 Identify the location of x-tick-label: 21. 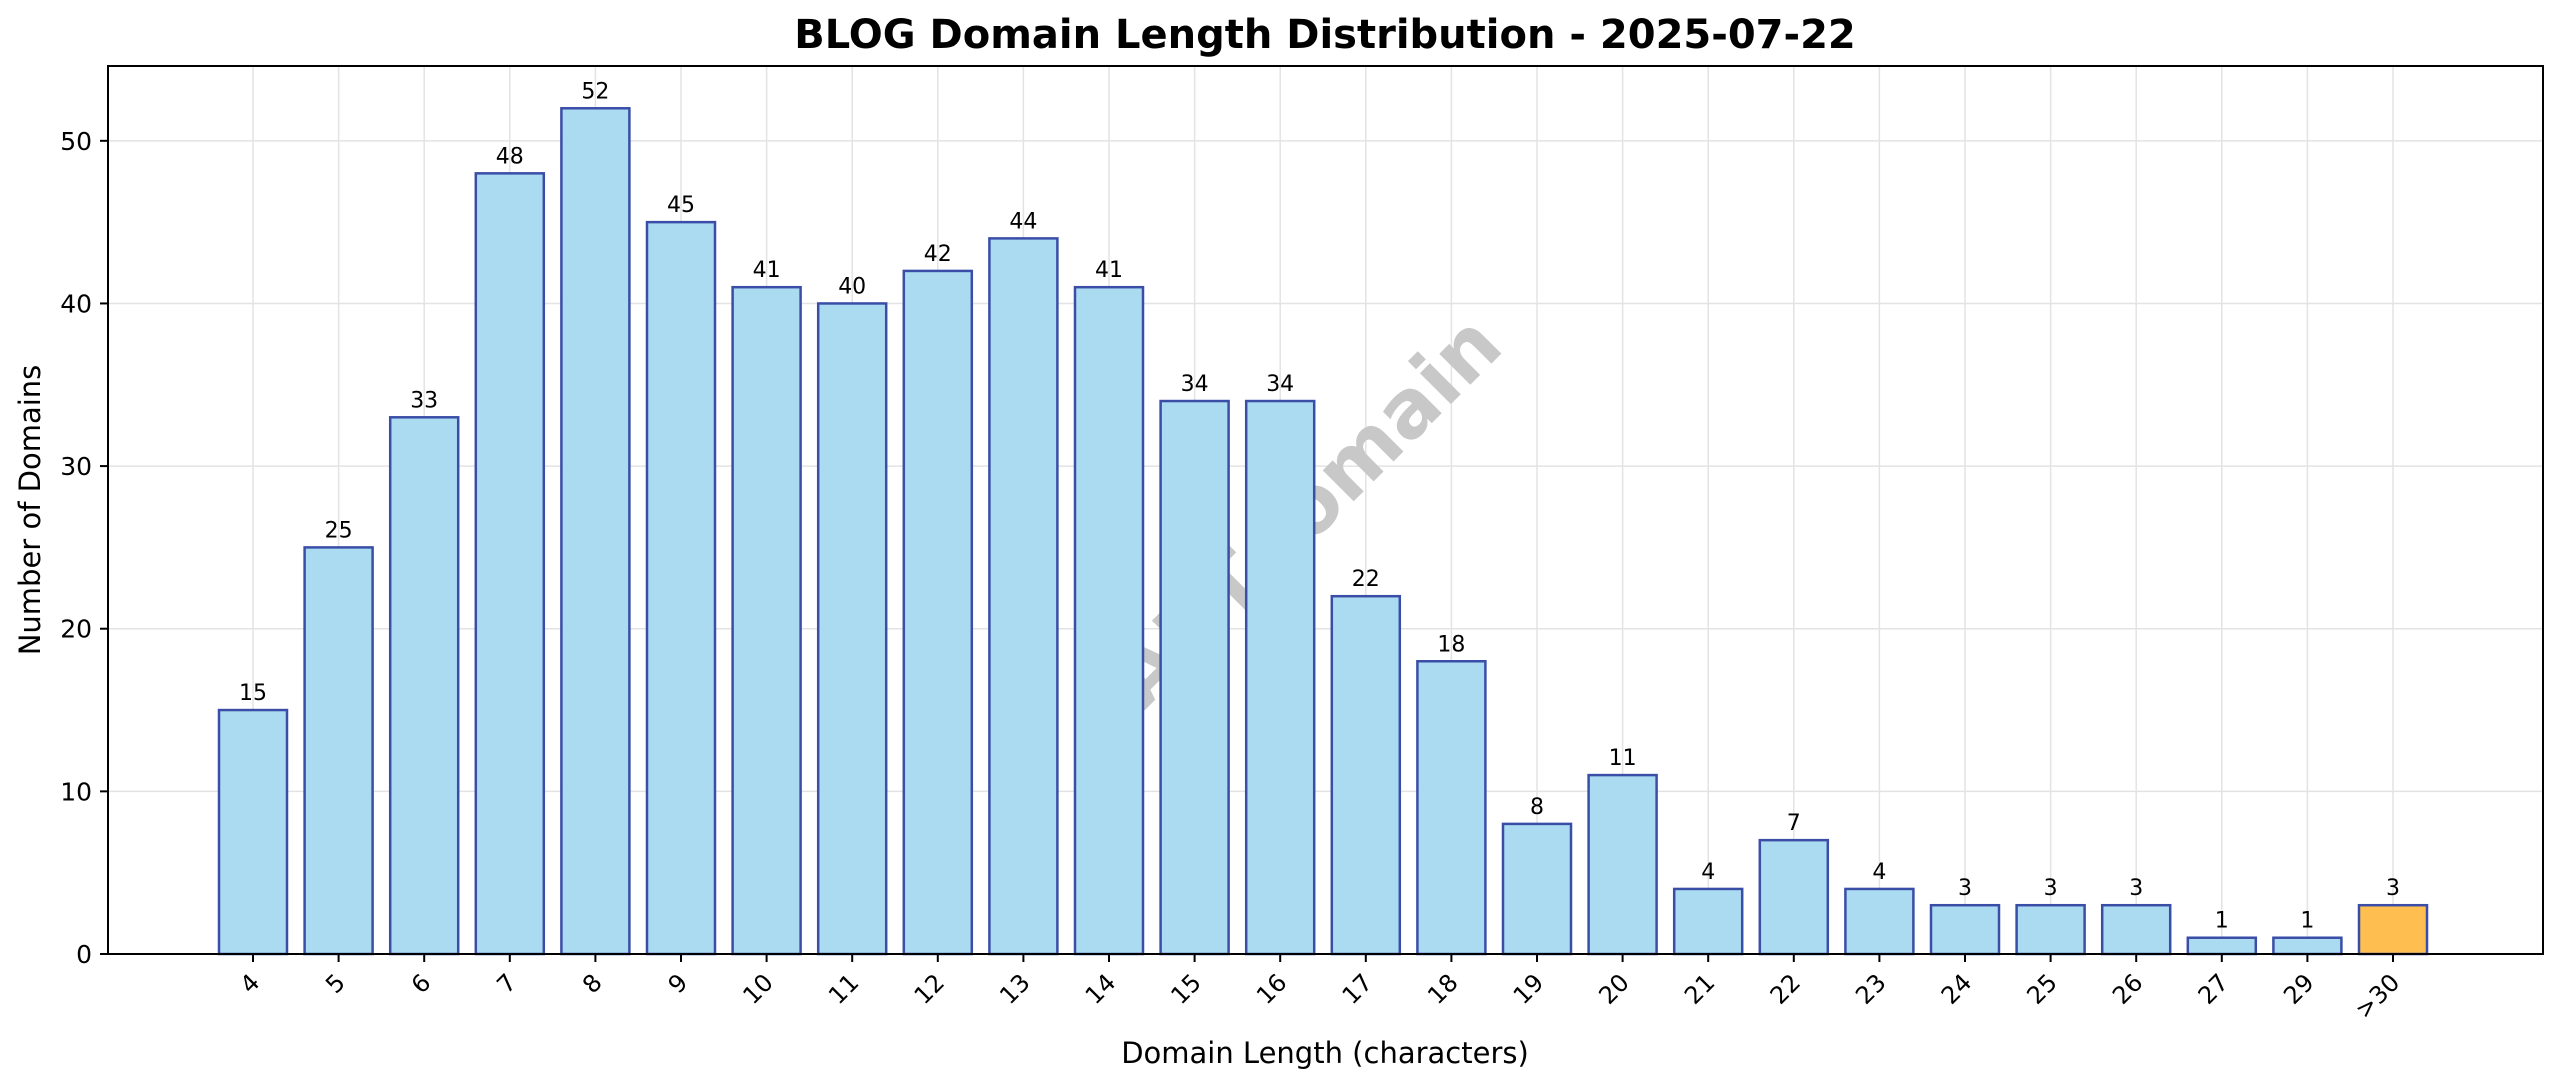
(1699, 988).